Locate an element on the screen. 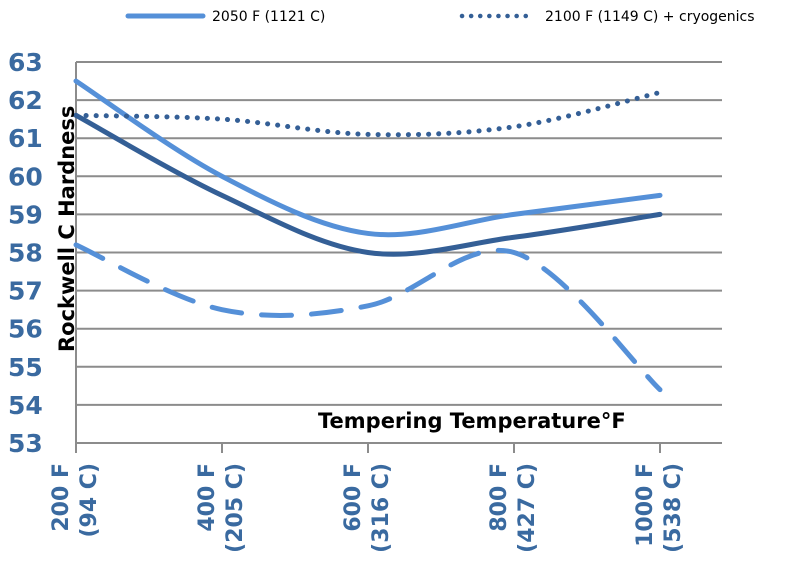 This screenshot has width=793, height=570. x-tick-label-f: 200 F is located at coordinates (61, 497).